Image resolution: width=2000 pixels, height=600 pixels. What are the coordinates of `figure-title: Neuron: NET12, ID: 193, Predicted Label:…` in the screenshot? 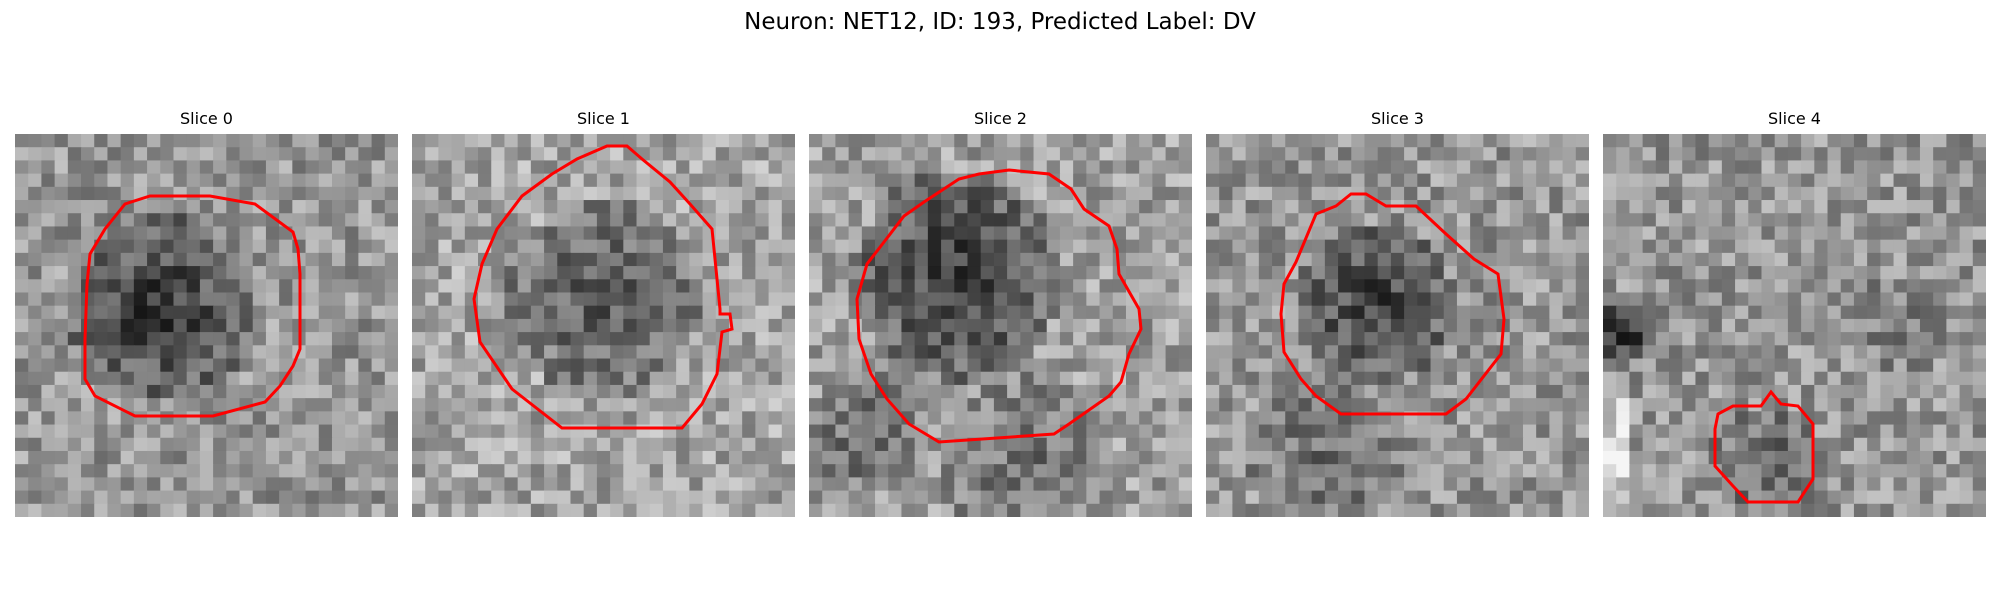 It's located at (1000, 22).